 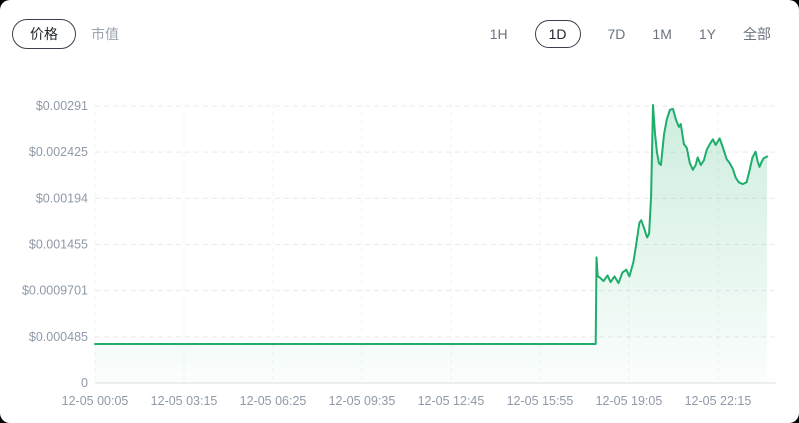 I want to click on y-tick-label: $0.001455, so click(x=58, y=245).